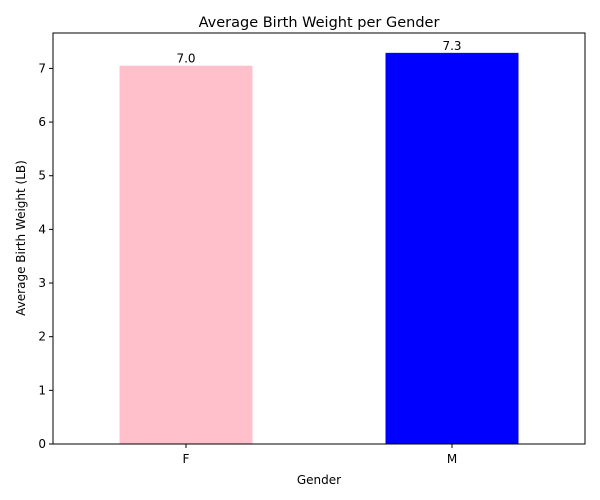  Describe the element at coordinates (186, 459) in the screenshot. I see `x-tick-label-f: F` at that location.